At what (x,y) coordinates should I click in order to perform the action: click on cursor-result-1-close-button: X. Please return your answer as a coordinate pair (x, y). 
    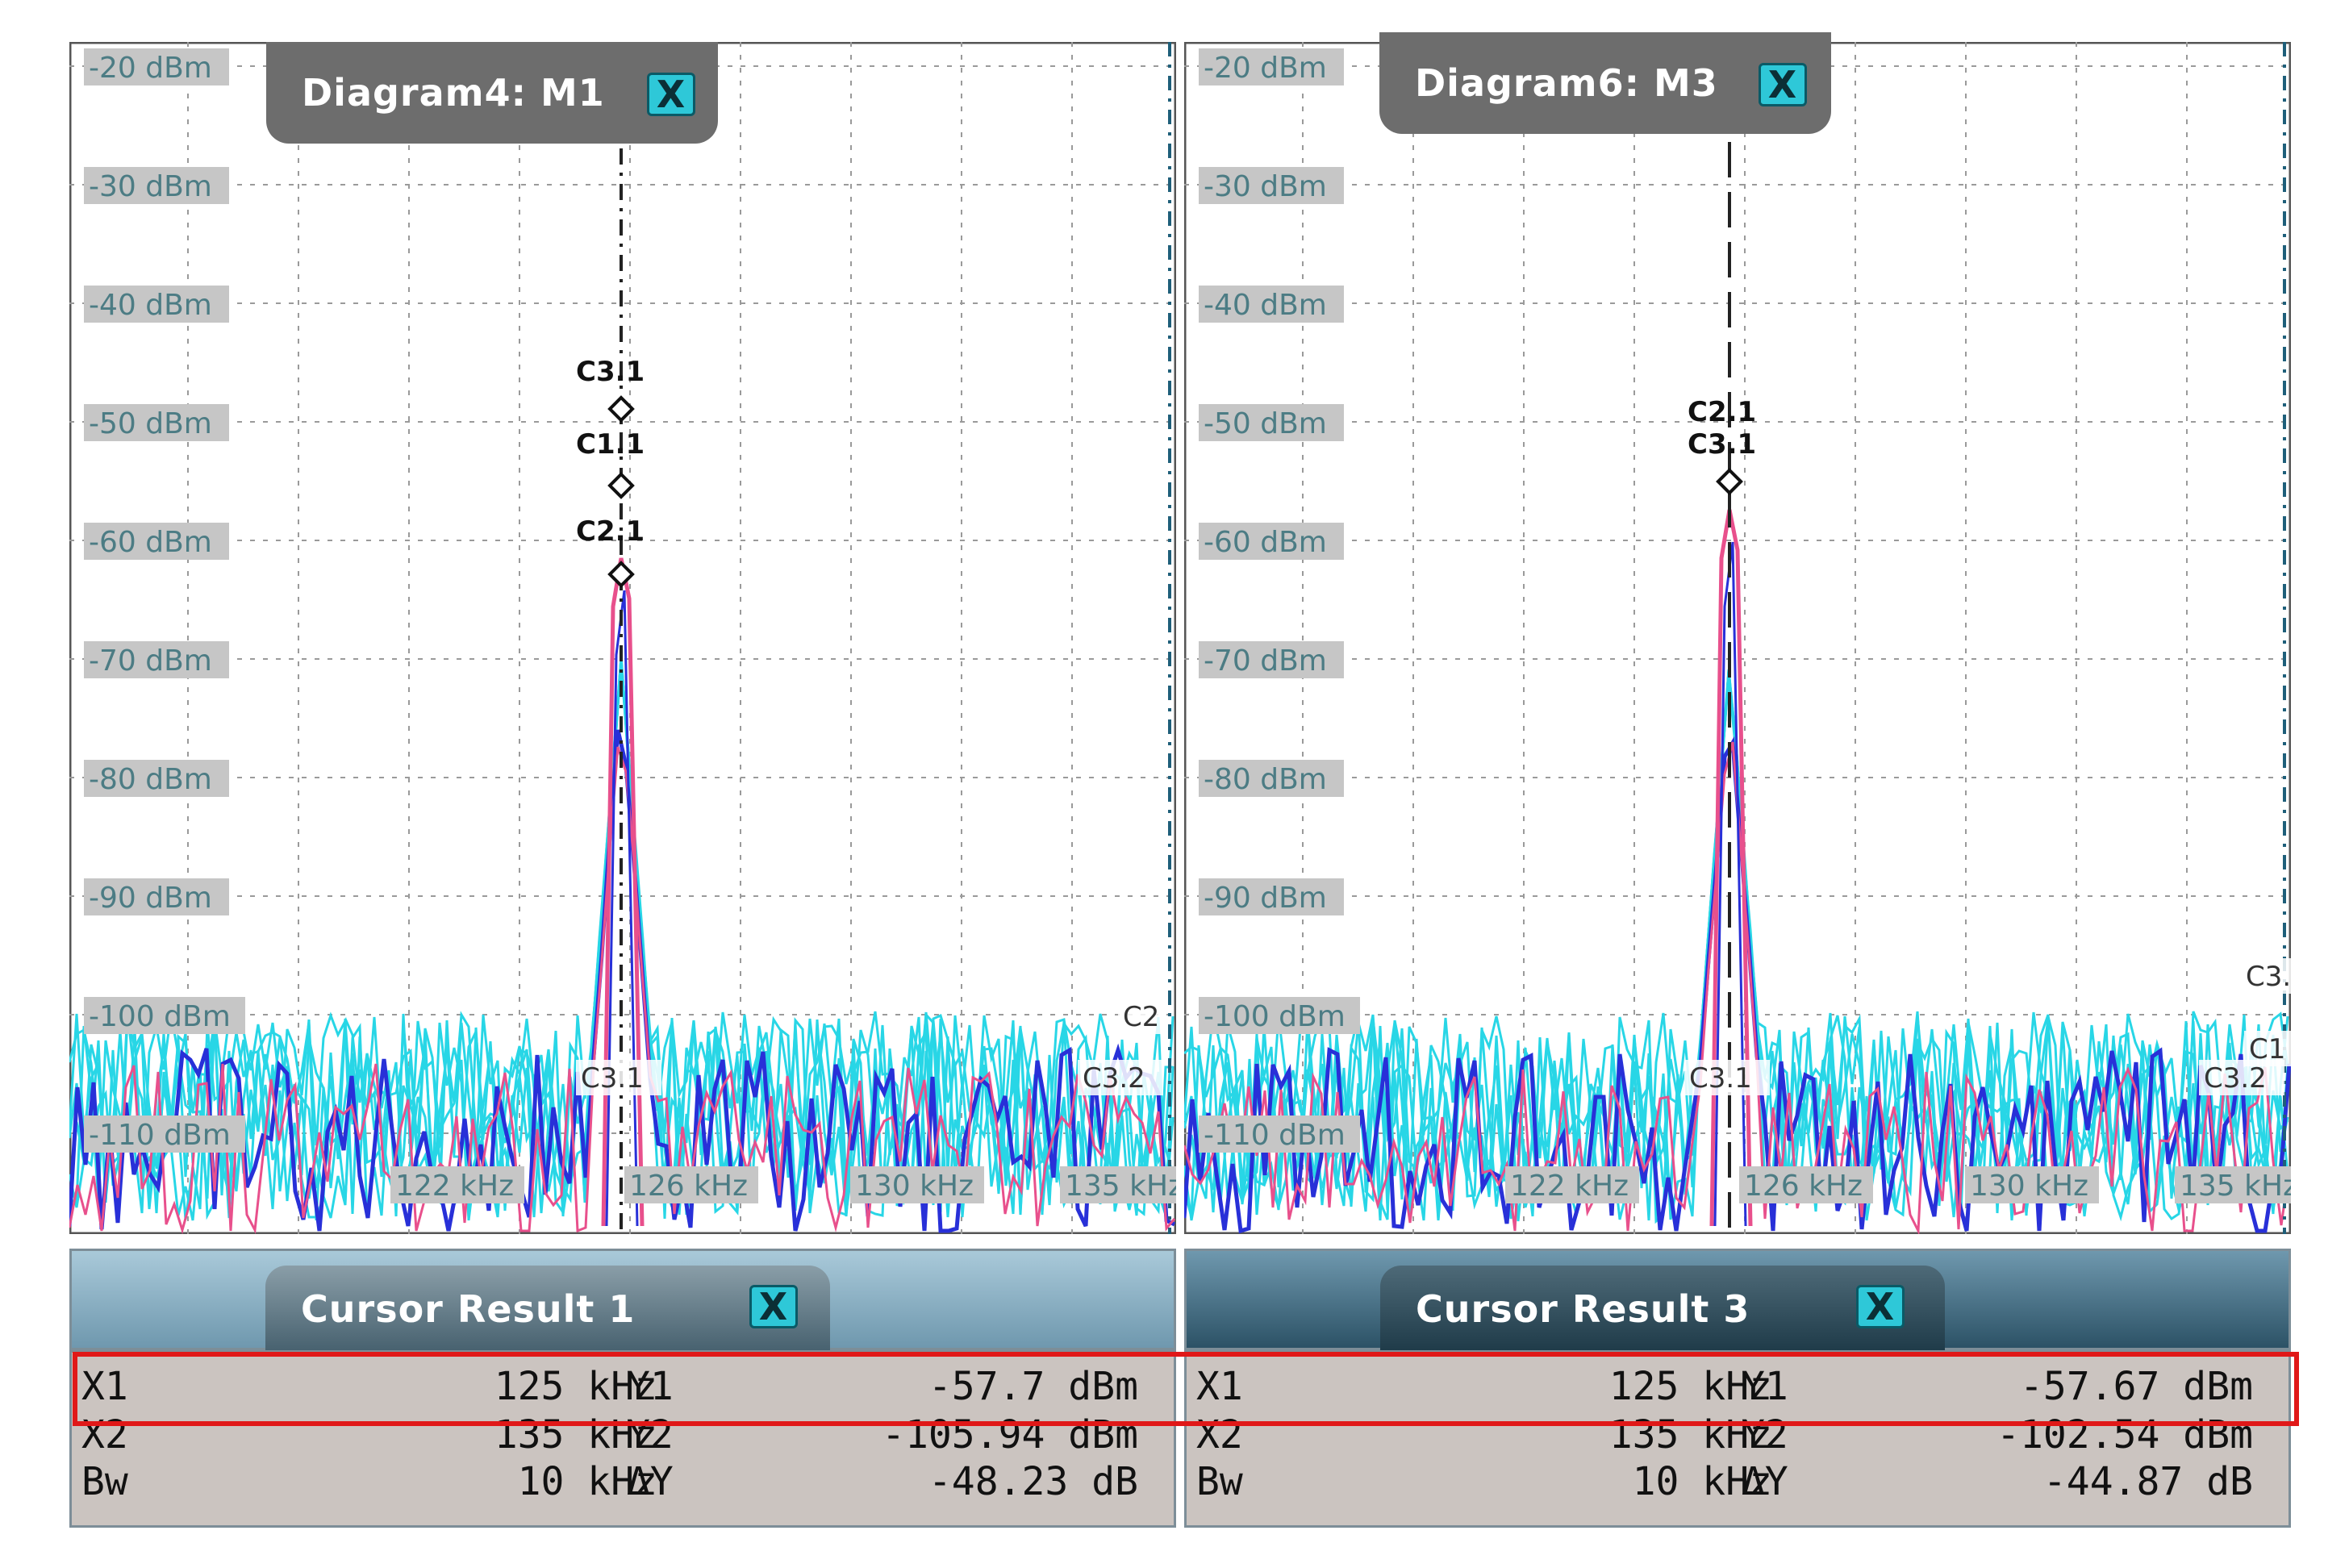
    Looking at the image, I should click on (773, 1306).